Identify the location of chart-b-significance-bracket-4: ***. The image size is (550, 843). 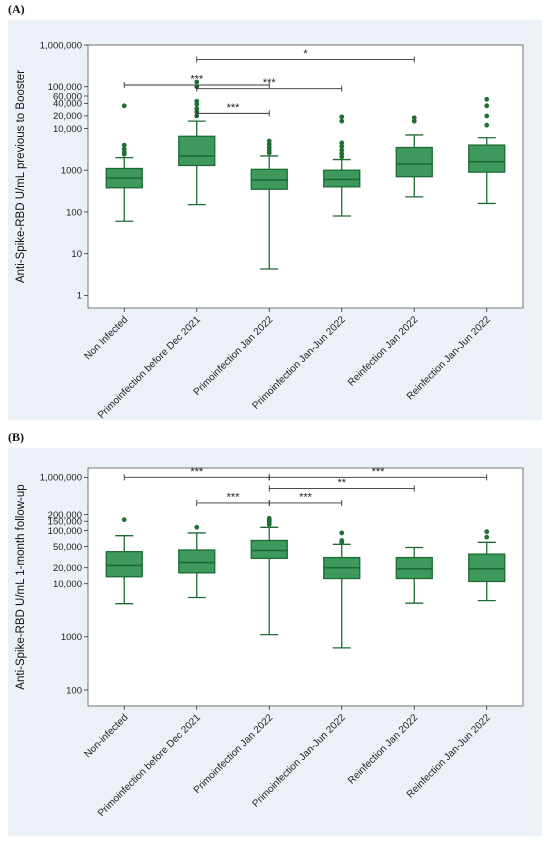
(378, 473).